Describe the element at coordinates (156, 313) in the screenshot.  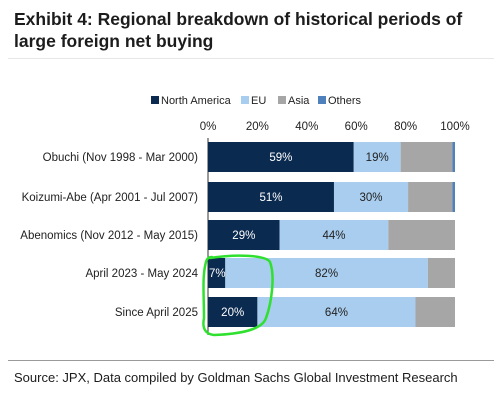
I see `category-label-4: Since April 2025` at that location.